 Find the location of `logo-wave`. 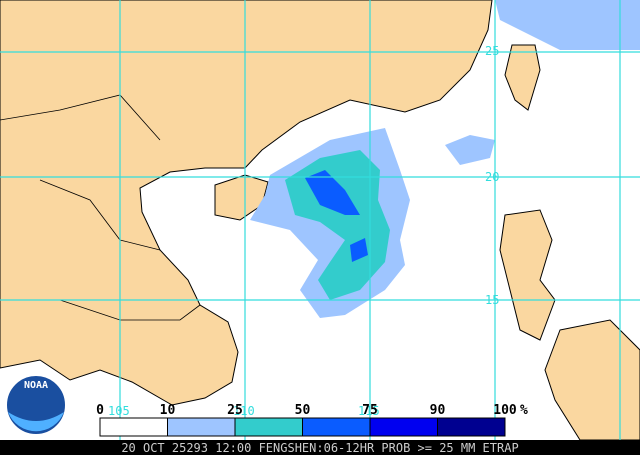

logo-wave is located at coordinates (36, 422).